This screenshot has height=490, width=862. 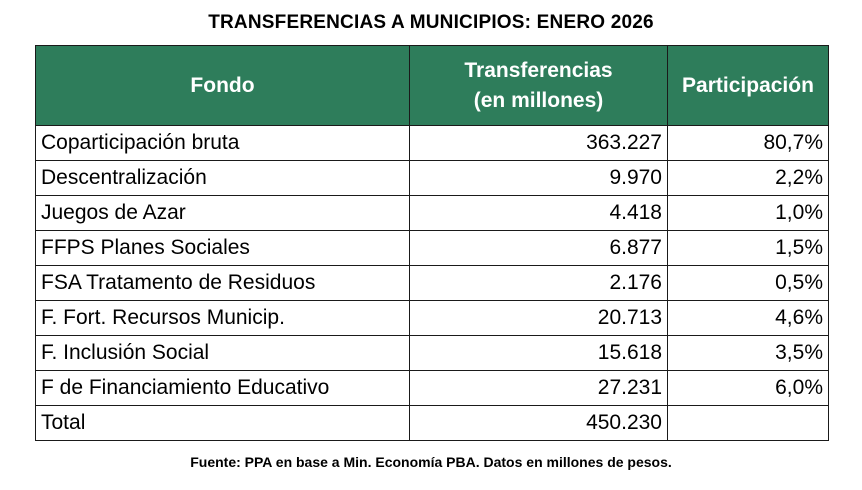 I want to click on total-participacion, so click(x=748, y=423).